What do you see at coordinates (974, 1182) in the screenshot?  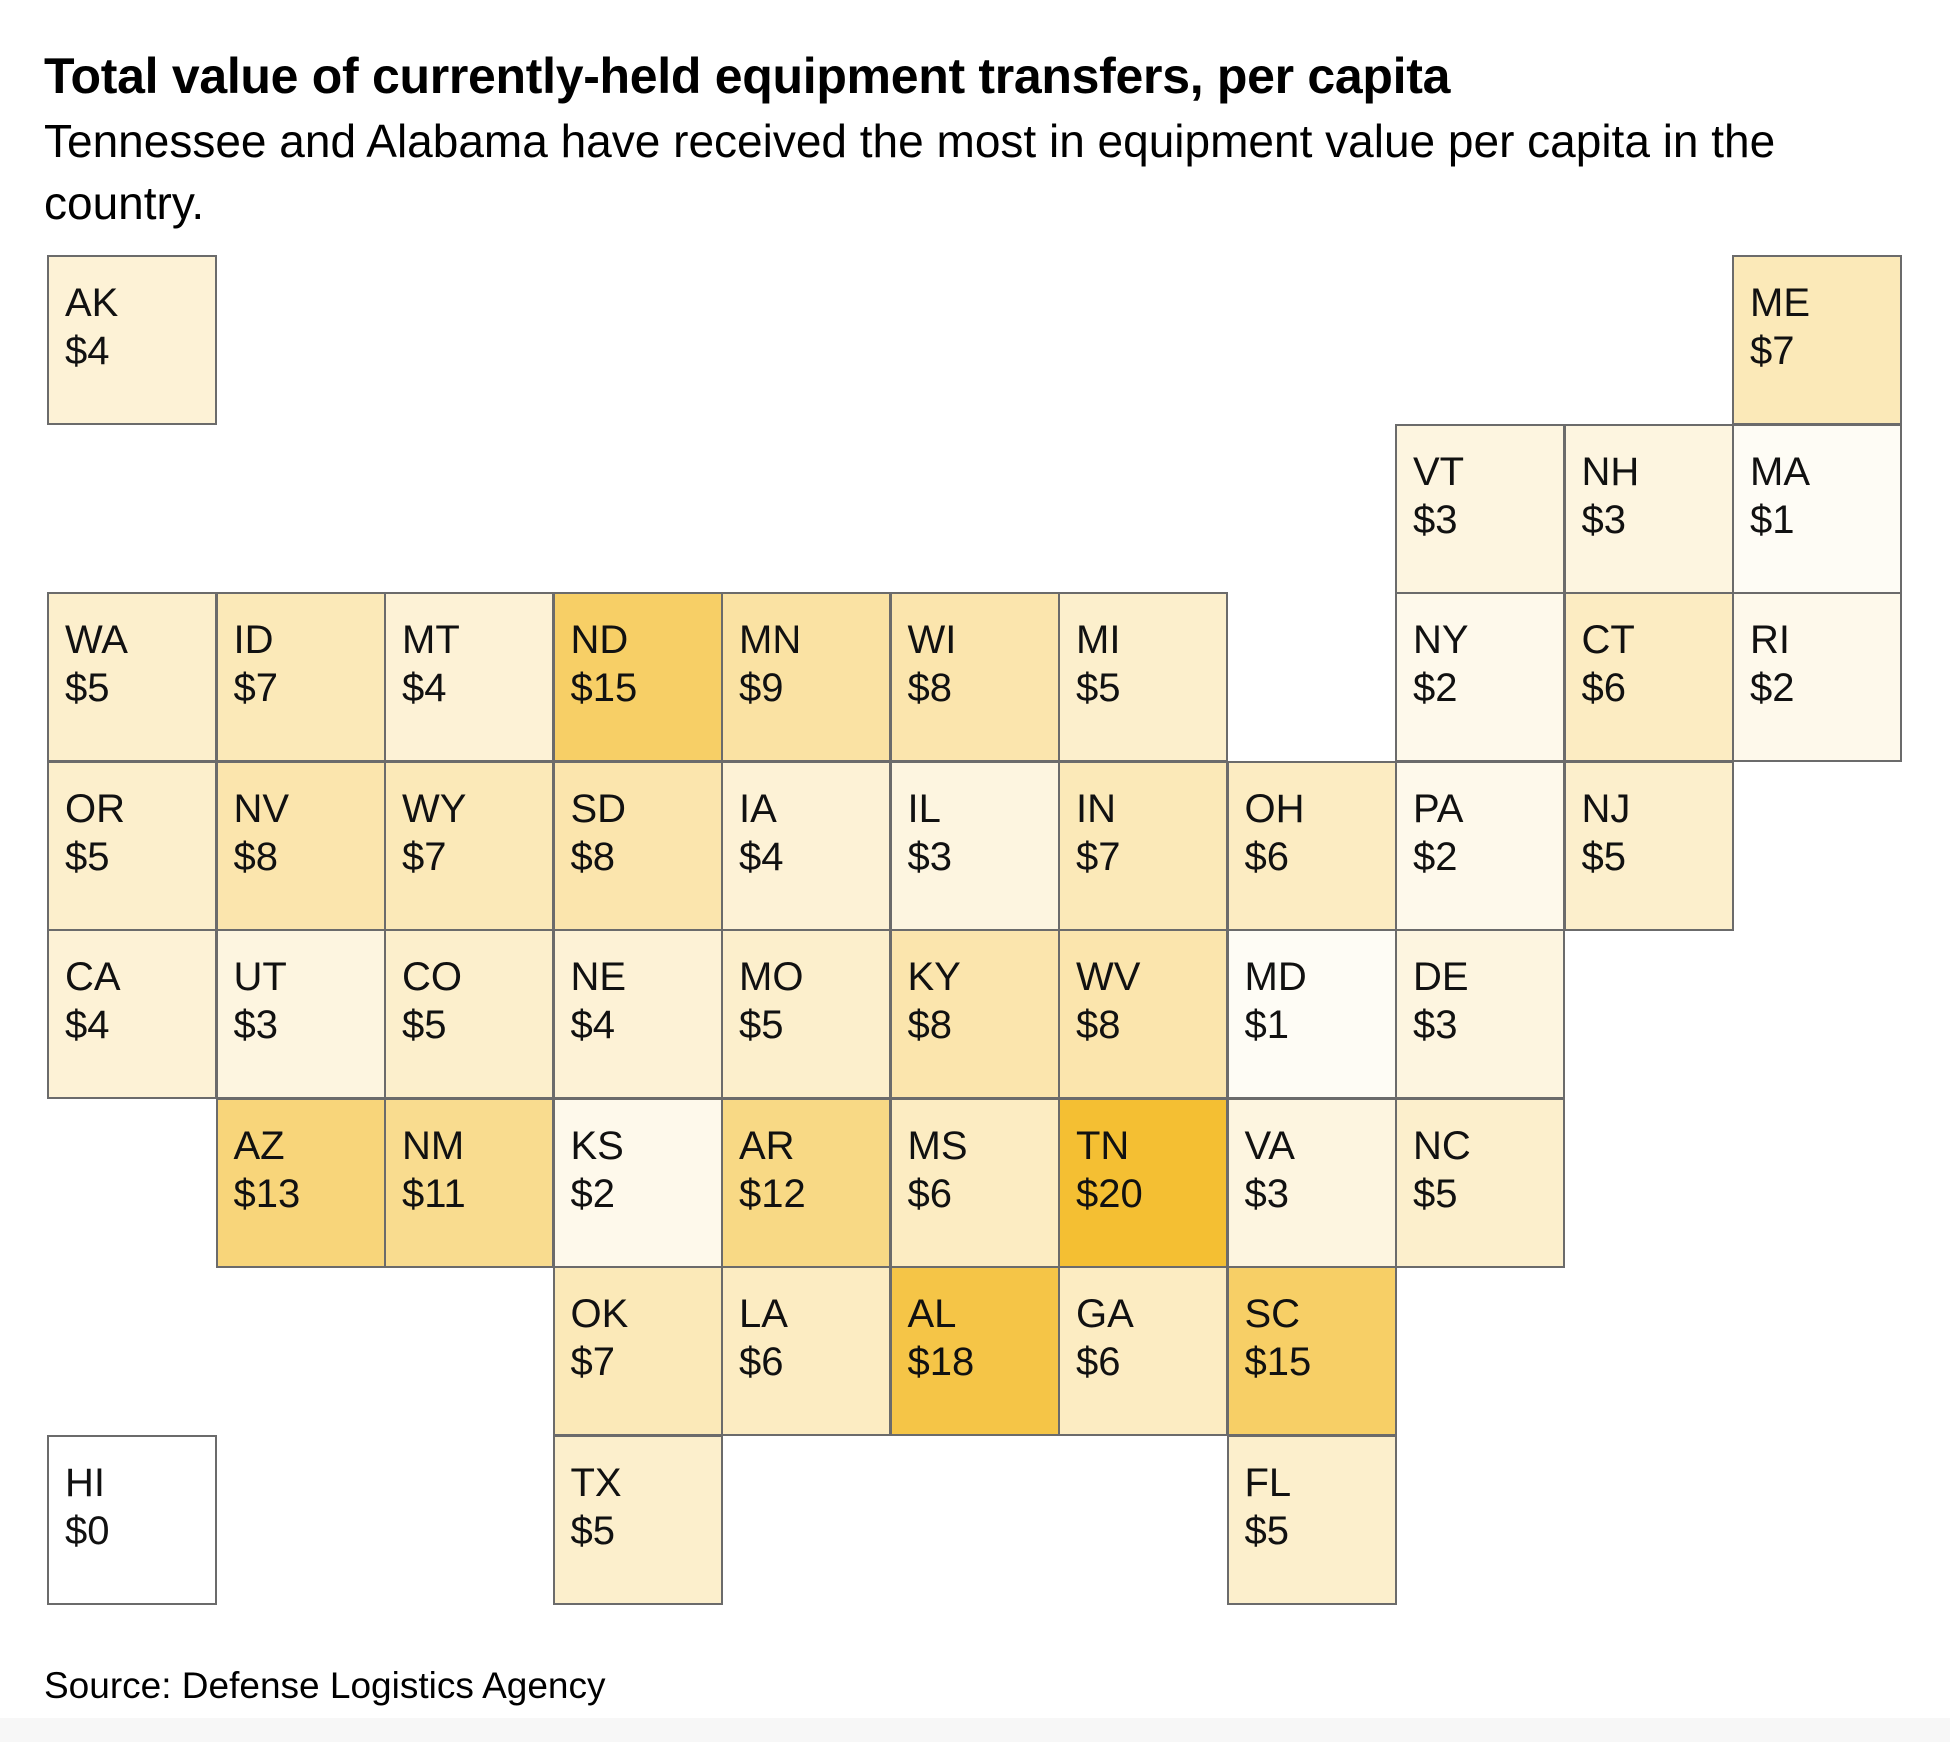 I see `state-tile-ms: MS $6` at bounding box center [974, 1182].